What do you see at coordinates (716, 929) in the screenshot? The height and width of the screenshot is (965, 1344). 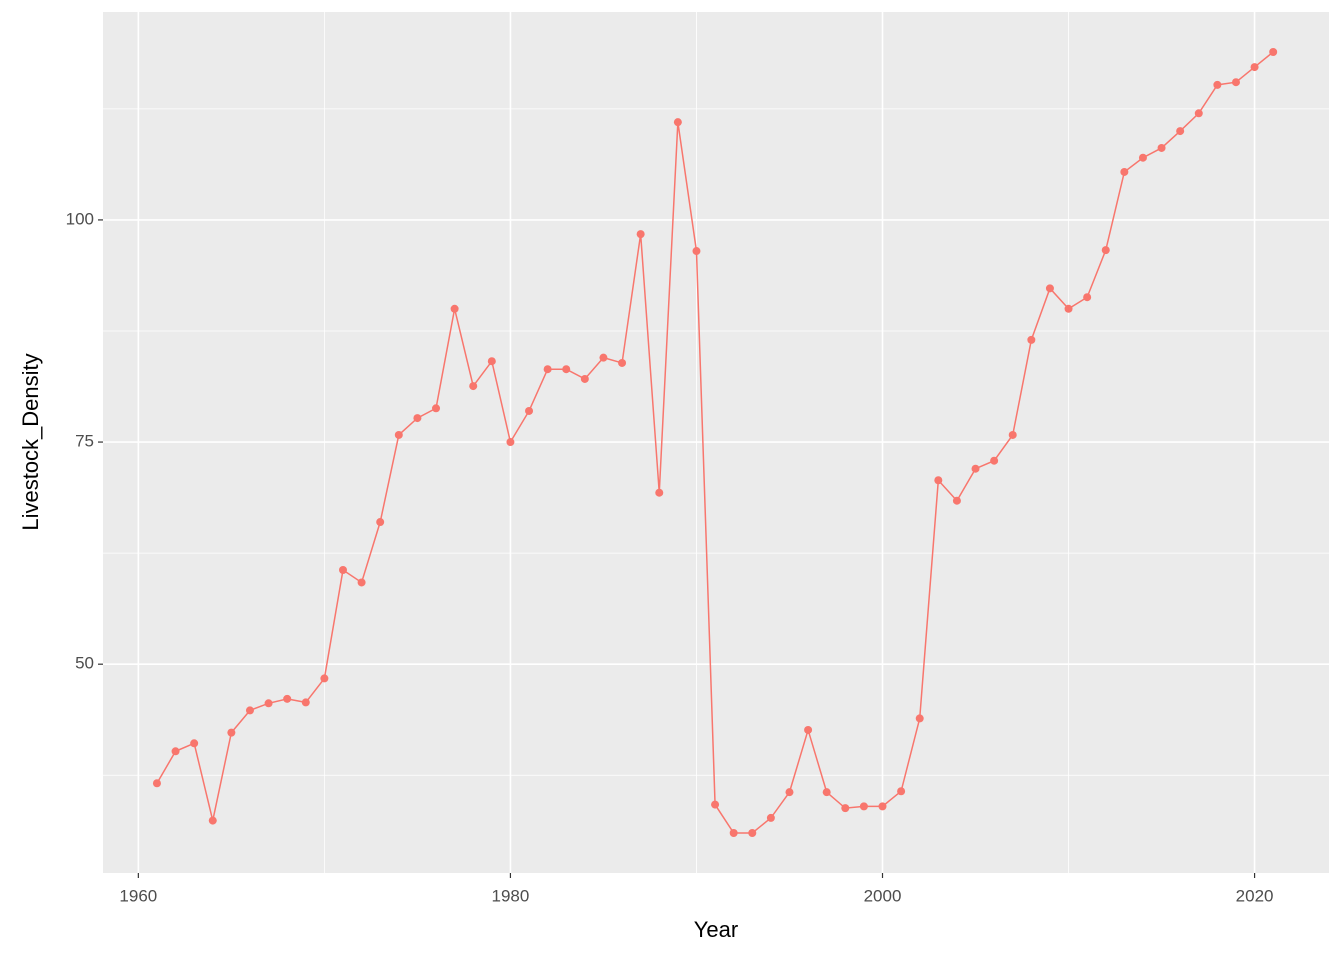 I see `x-axis-title: Year` at bounding box center [716, 929].